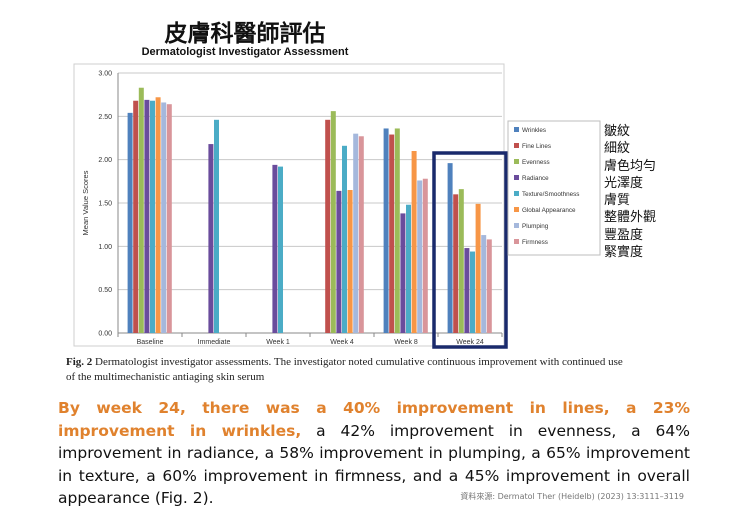 The height and width of the screenshot is (510, 740). What do you see at coordinates (85, 202) in the screenshot?
I see `y-axis-label: Mean Value Scores` at bounding box center [85, 202].